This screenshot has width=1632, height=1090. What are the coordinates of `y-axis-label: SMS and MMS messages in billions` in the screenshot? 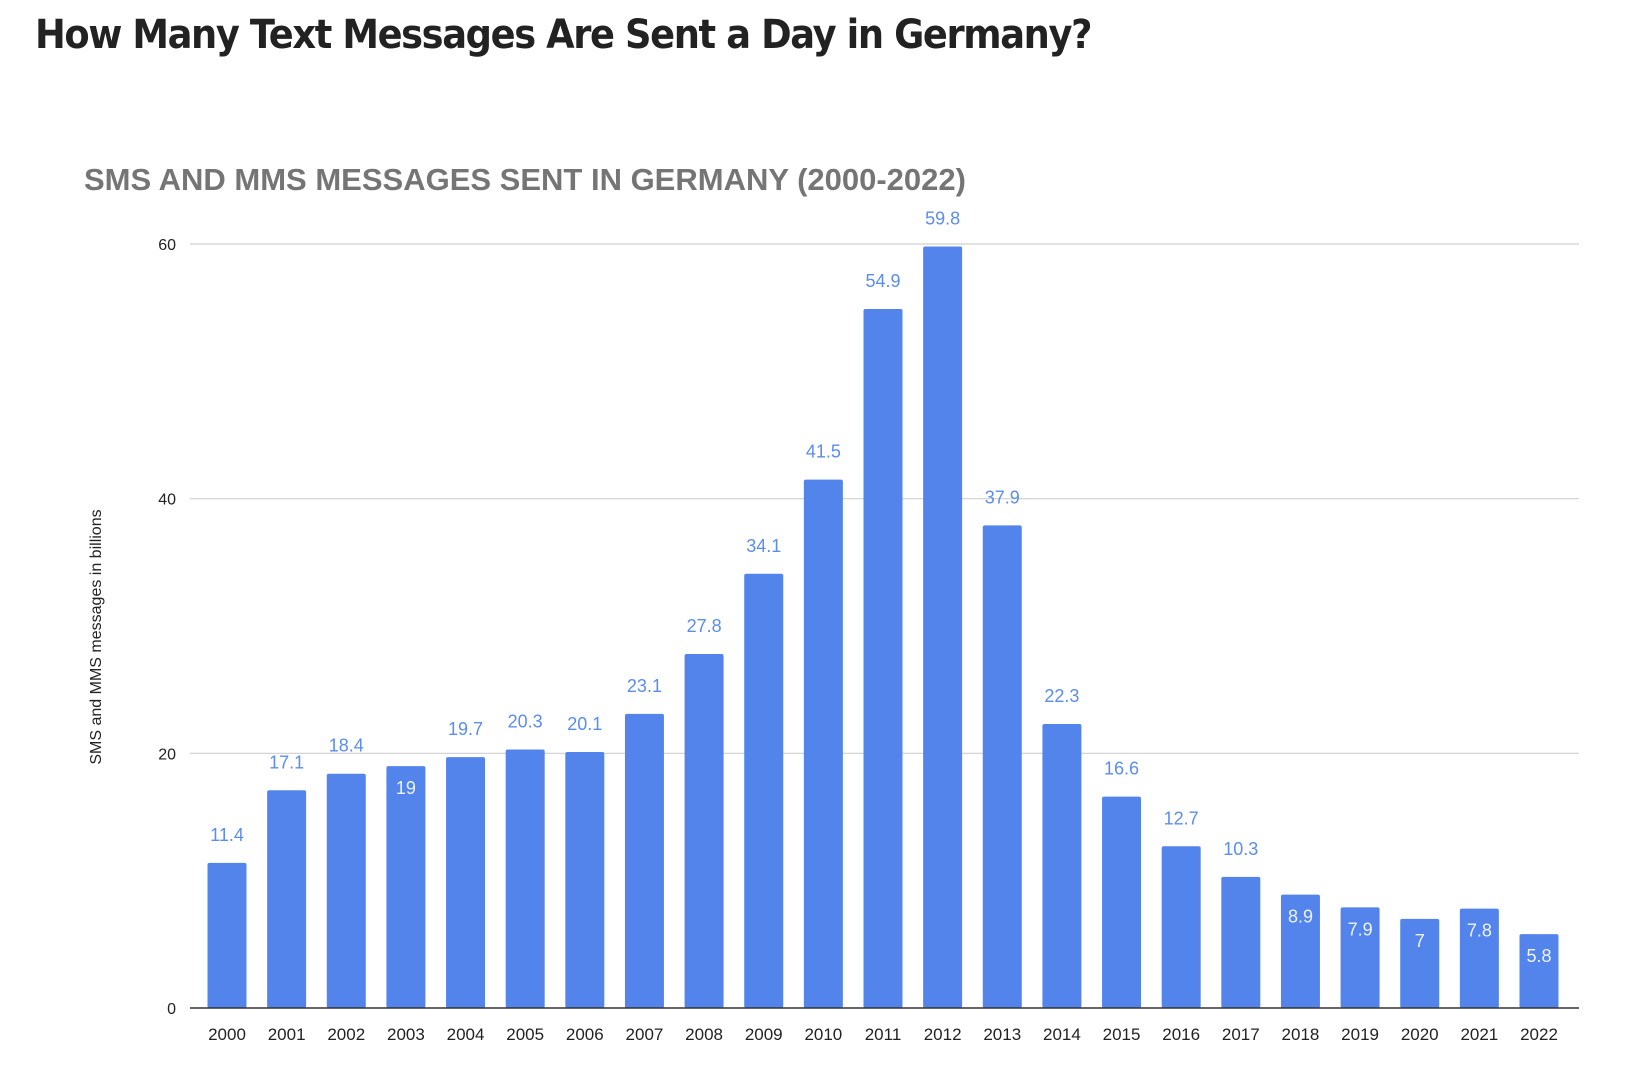 It's located at (96, 636).